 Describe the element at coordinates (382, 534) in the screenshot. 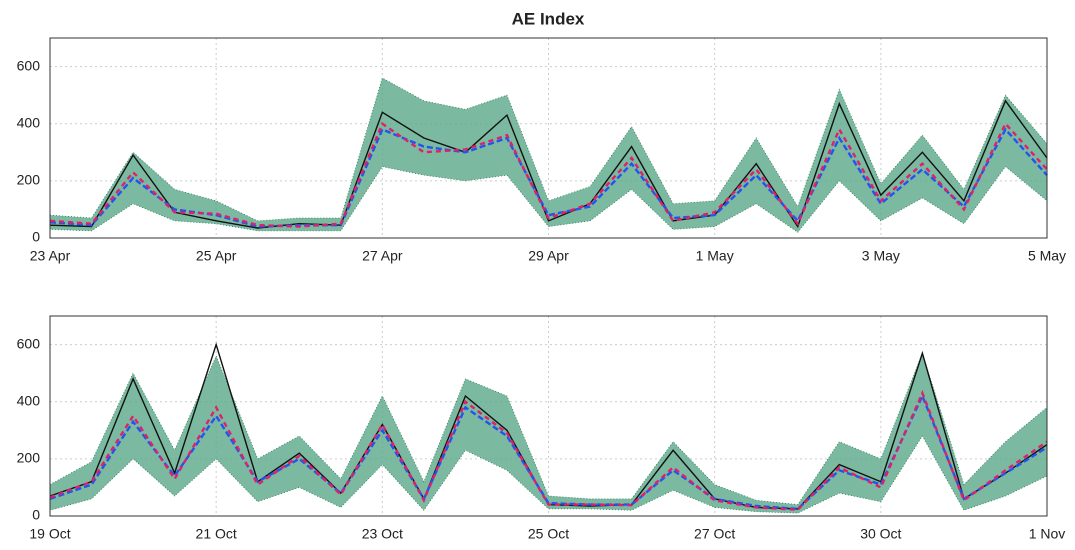

I see `x-tick-label: 23 Oct` at that location.